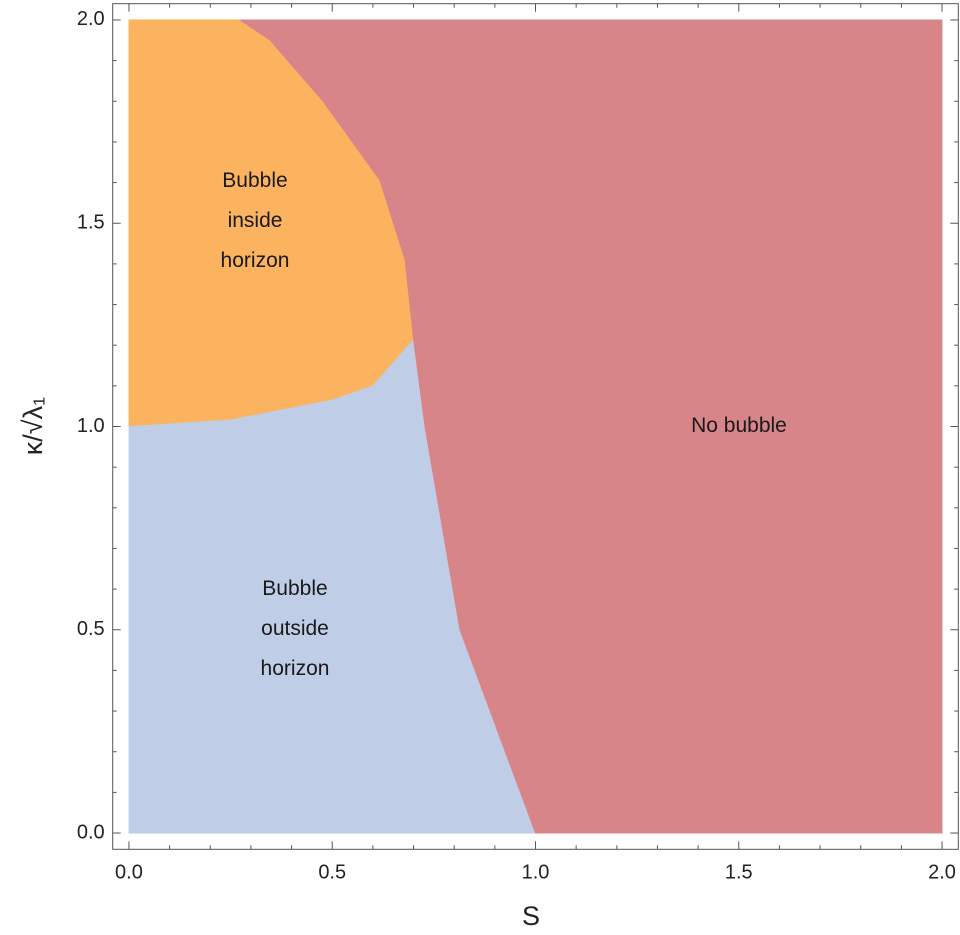 Image resolution: width=960 pixels, height=935 pixels. Describe the element at coordinates (255, 220) in the screenshot. I see `region-label: Bubble inside horizon` at that location.